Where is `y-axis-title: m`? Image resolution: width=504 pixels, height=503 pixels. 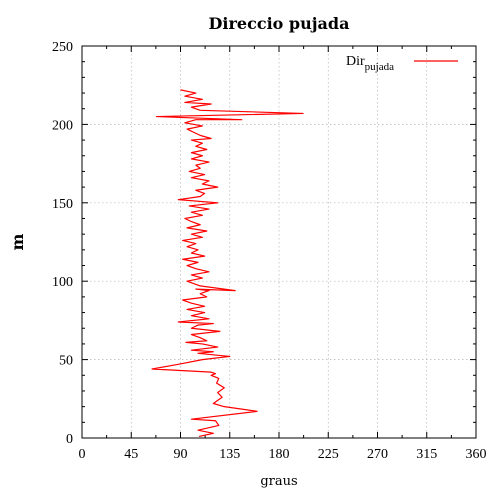 y-axis-title: m is located at coordinates (17, 241).